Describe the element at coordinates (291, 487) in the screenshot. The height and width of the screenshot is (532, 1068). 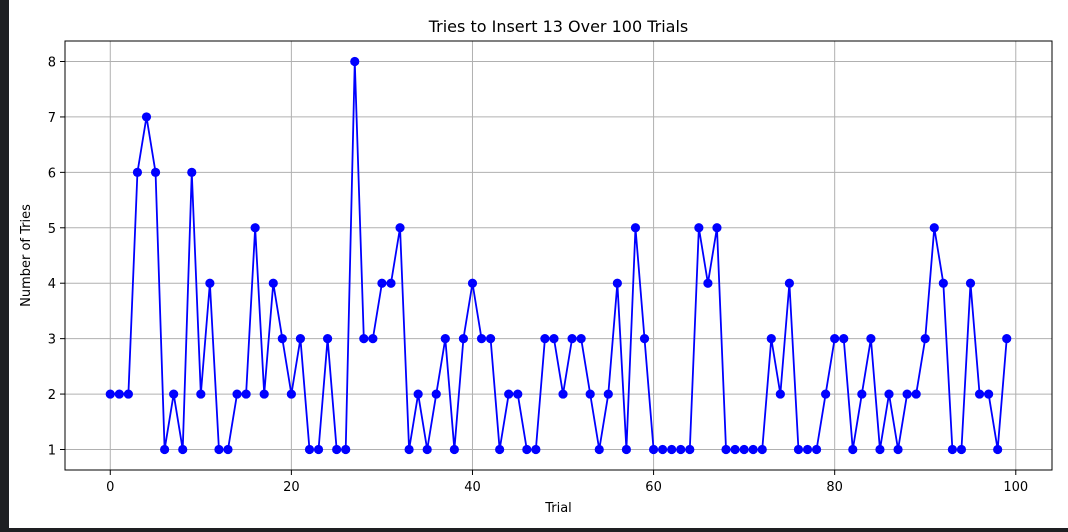
I see `x-tick-label: 20` at that location.